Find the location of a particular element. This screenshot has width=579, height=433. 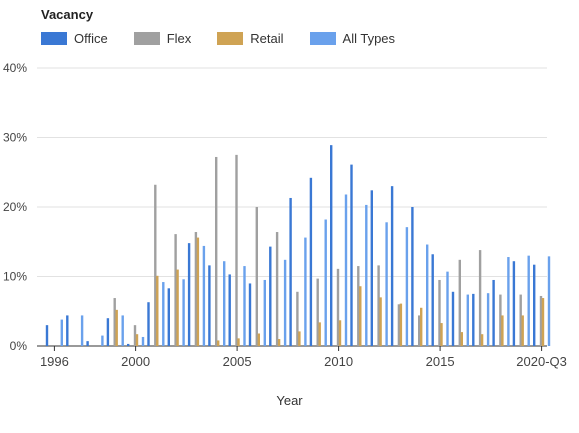

legend-items: Office Flex Retail All Types is located at coordinates (231, 38).